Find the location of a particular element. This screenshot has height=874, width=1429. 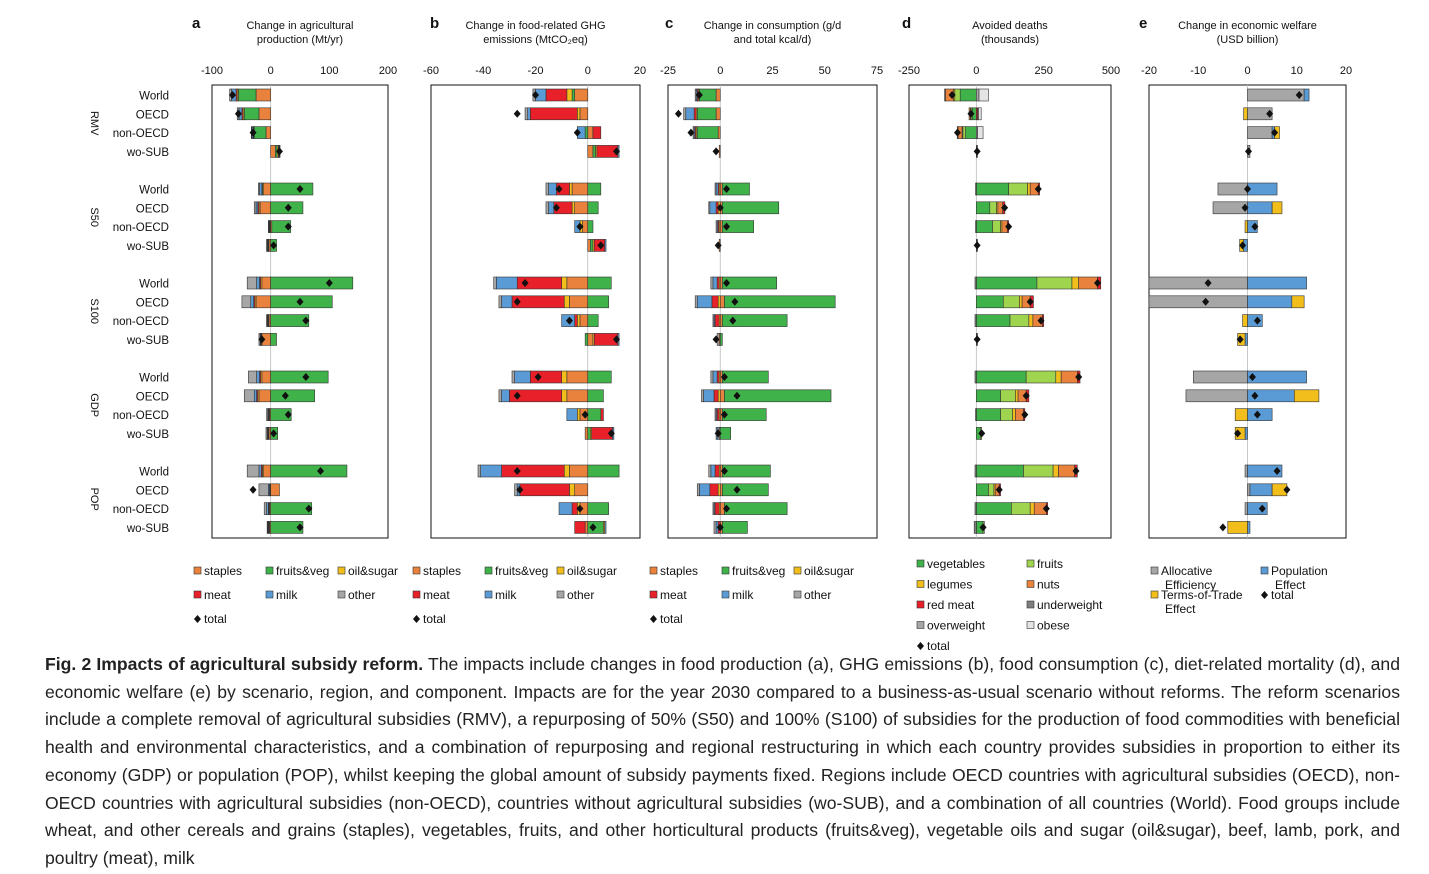

legend-swatch-meat is located at coordinates (416, 594).